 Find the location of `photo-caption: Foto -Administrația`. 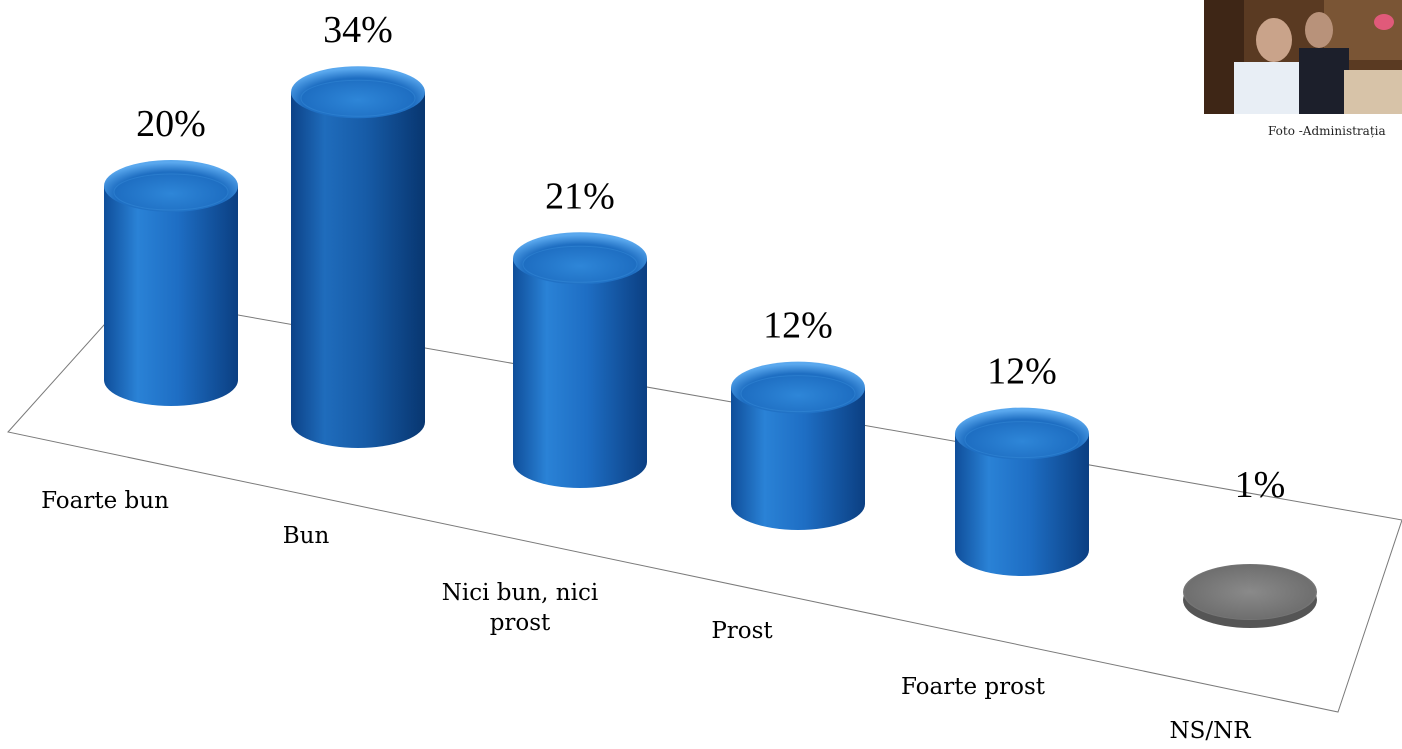

photo-caption: Foto -Administrația is located at coordinates (1327, 131).